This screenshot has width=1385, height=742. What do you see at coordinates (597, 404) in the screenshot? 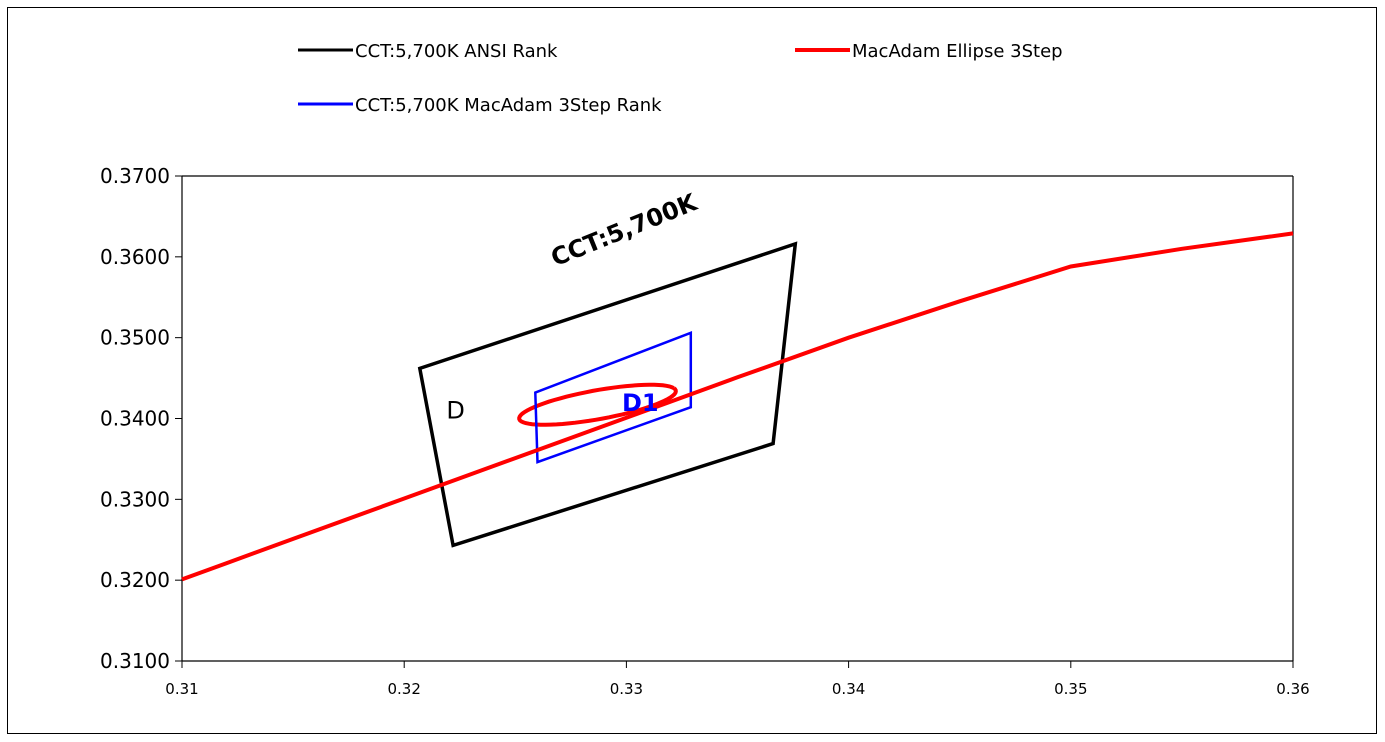
I see `series-macadam-ellipse` at bounding box center [597, 404].